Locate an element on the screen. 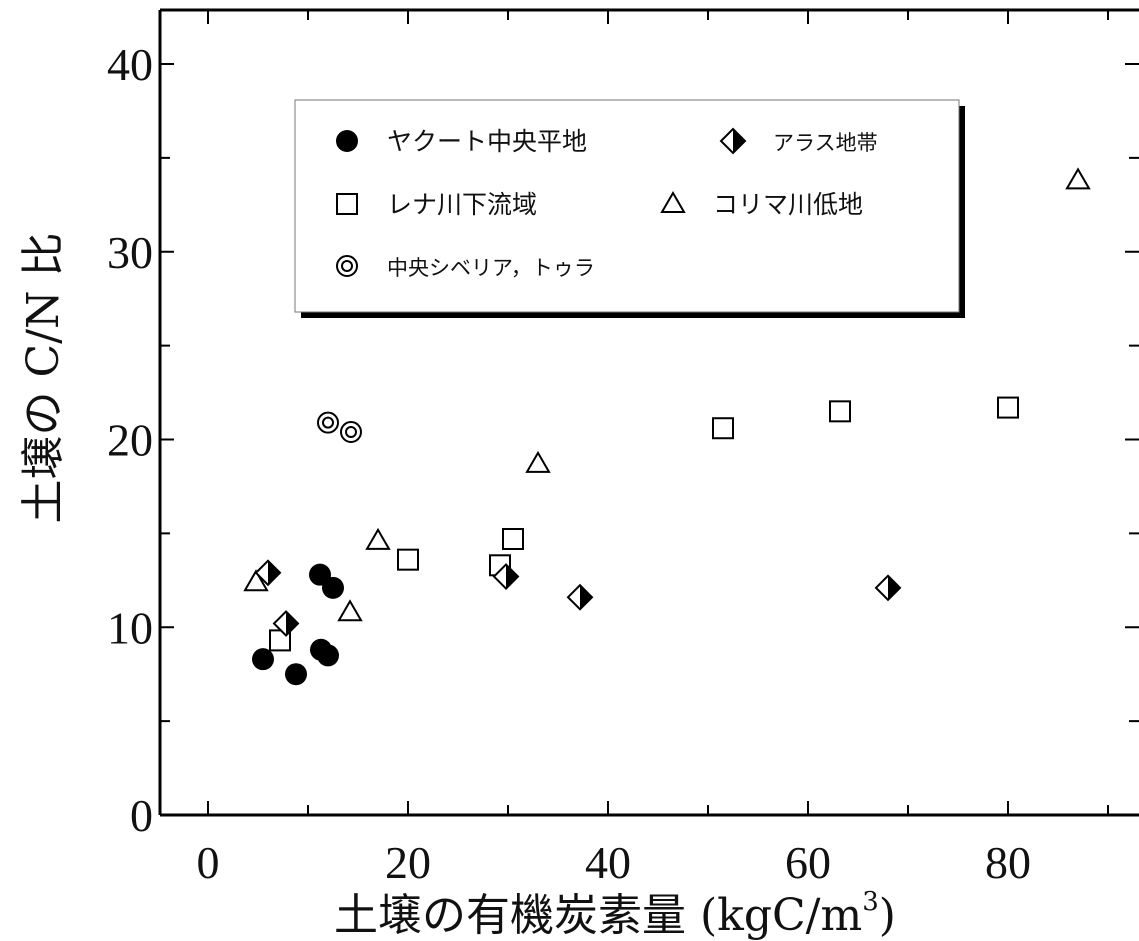 The height and width of the screenshot is (941, 1139). legend-label: コリマ川低地 is located at coordinates (788, 204).